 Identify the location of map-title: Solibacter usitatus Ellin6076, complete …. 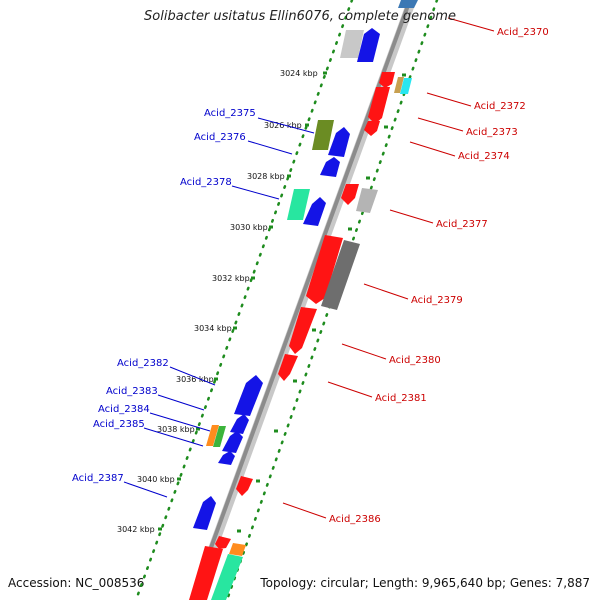
(300, 16).